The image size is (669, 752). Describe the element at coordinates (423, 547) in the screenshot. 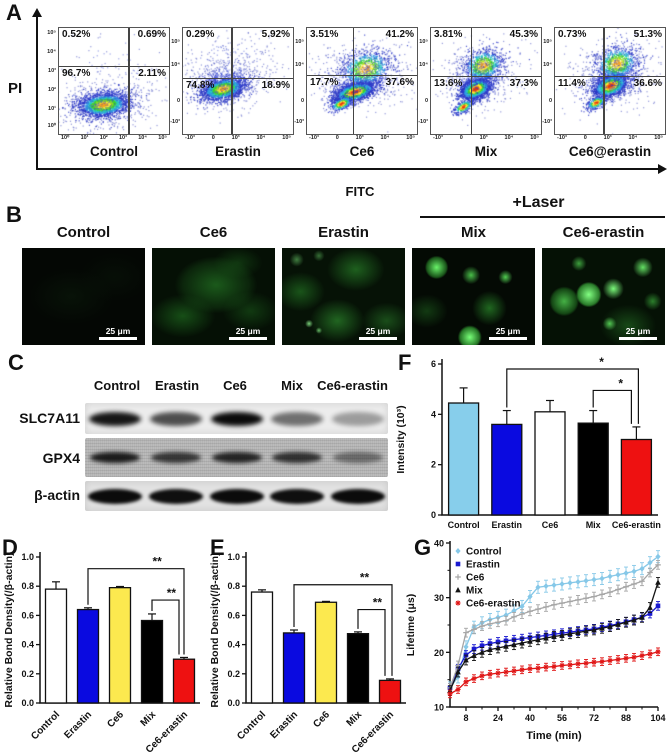

I see `panel-g-label: G` at that location.